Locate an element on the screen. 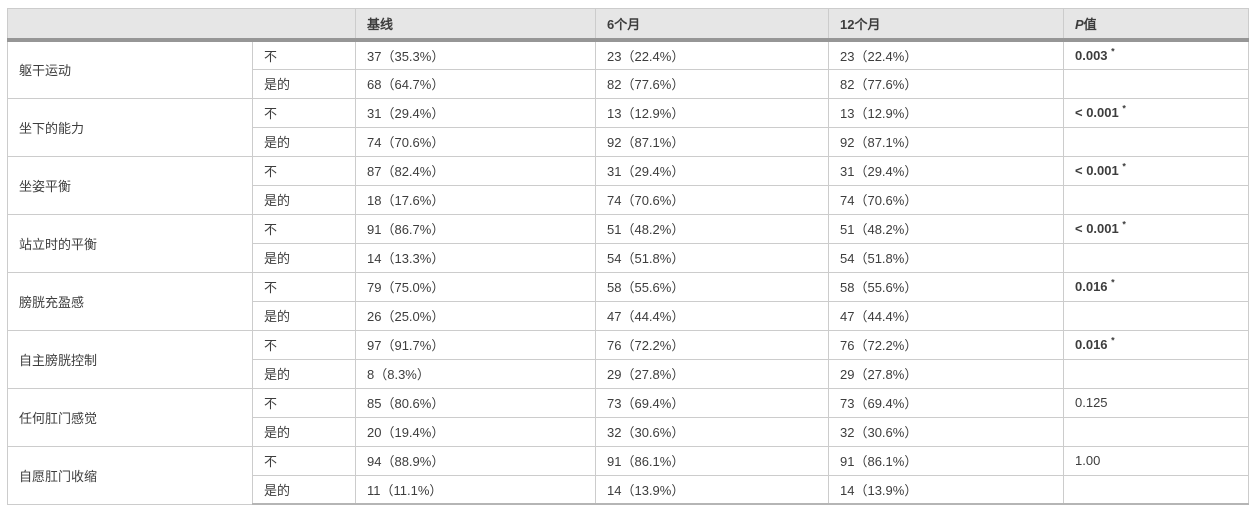  month6-value-cell: 82（77.6%） is located at coordinates (712, 83).